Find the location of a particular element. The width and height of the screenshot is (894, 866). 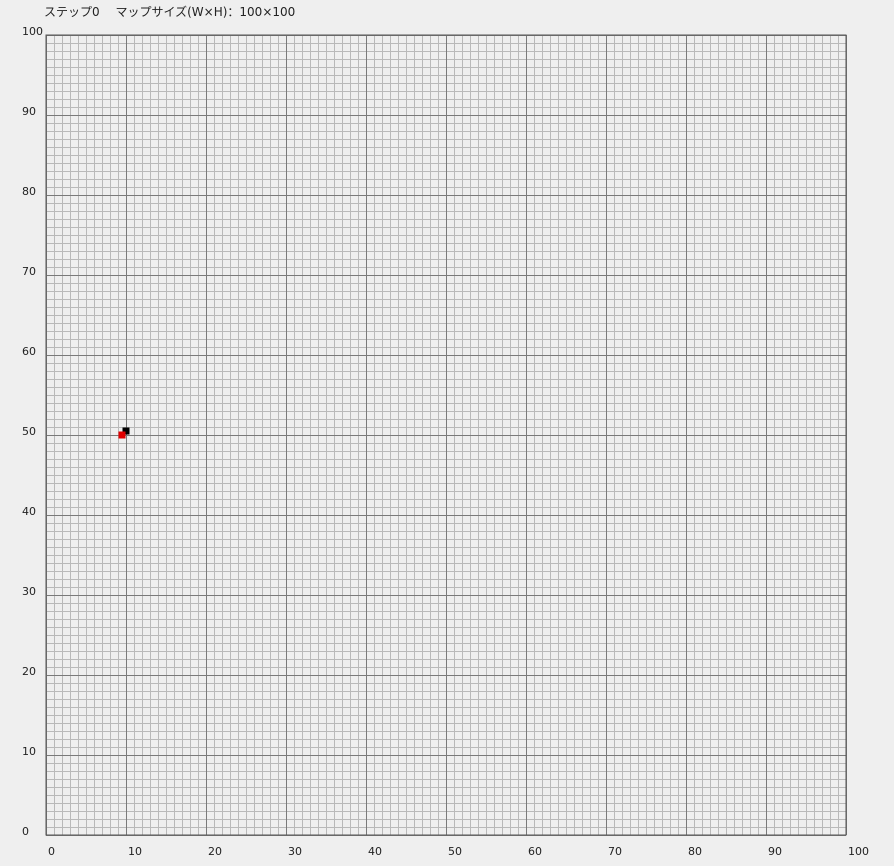

status-line: ステップ0 マップサイズ(W×H)：100×100 is located at coordinates (175, 11).